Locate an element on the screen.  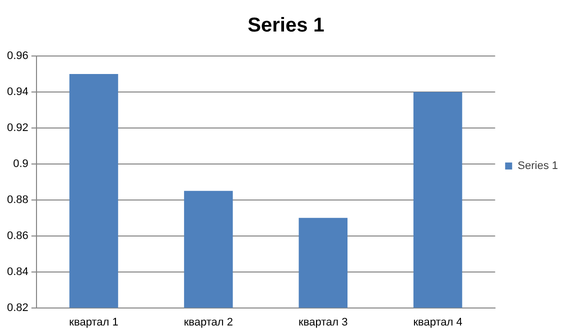
chart-title: Series 1 is located at coordinates (286, 25).